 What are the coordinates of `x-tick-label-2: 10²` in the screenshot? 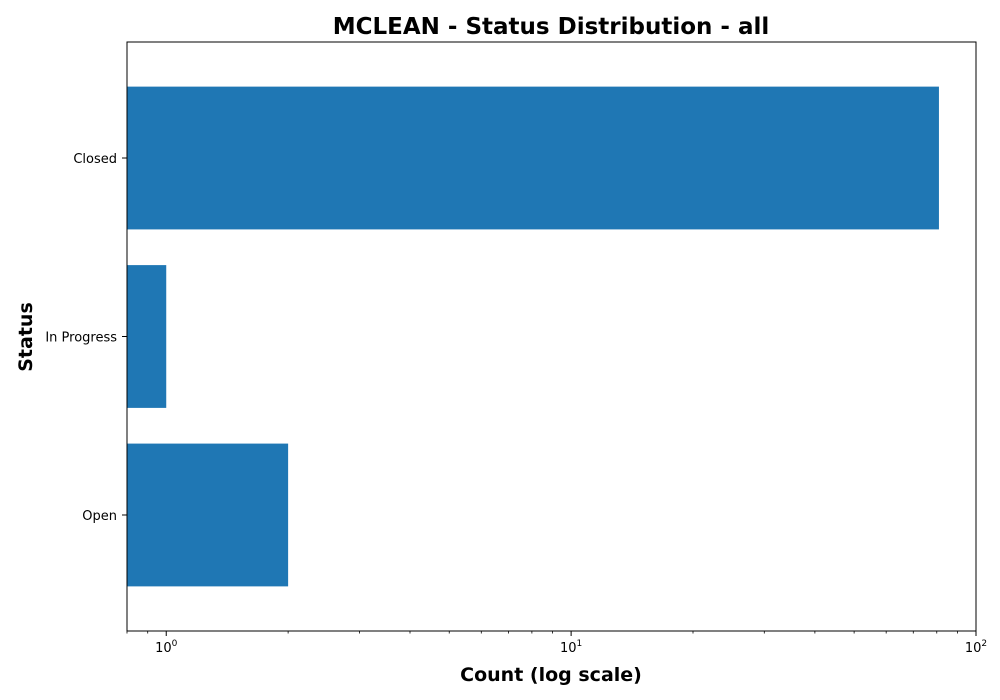 It's located at (976, 647).